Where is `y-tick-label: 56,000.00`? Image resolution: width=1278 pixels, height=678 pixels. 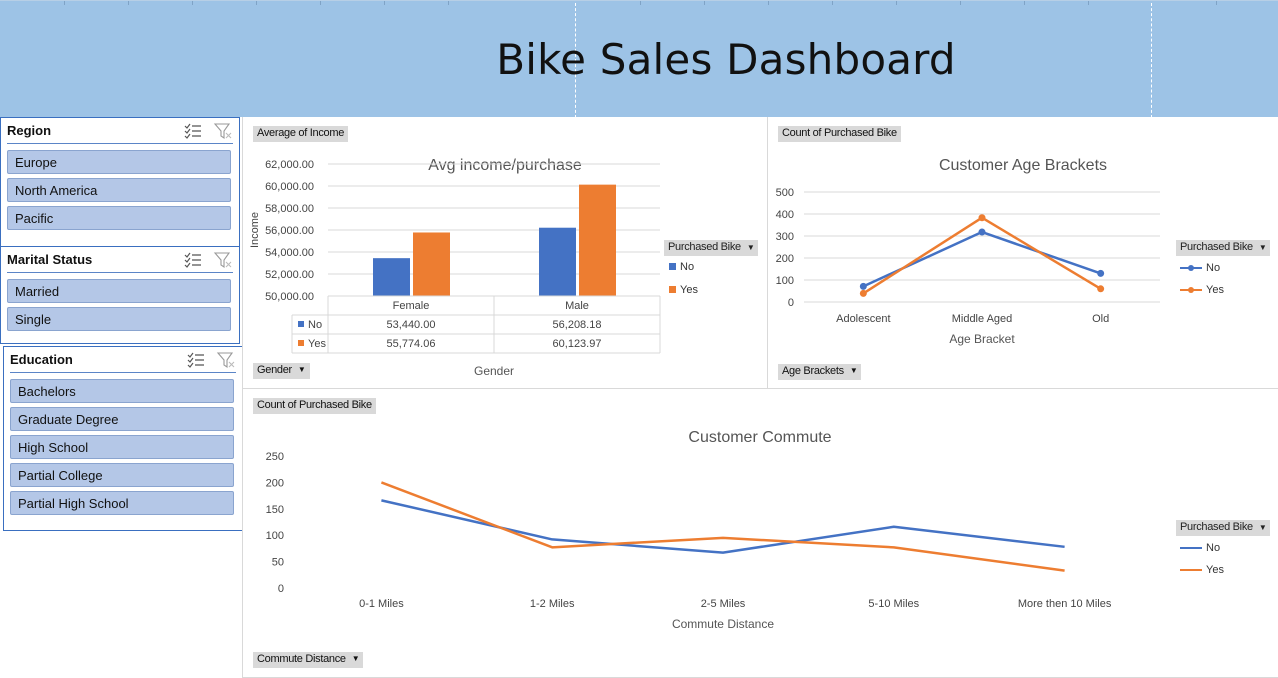 y-tick-label: 56,000.00 is located at coordinates (289, 231).